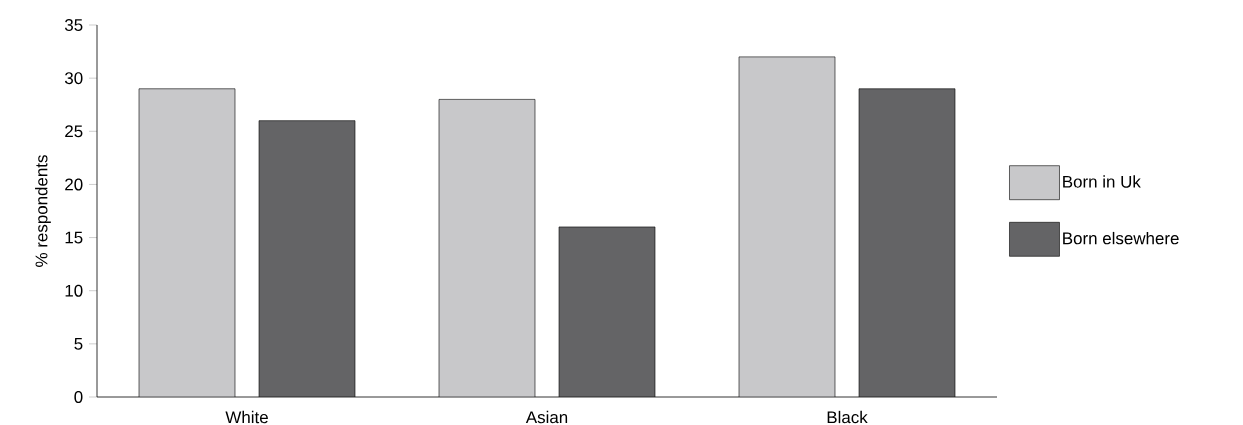  What do you see at coordinates (43, 211) in the screenshot?
I see `y-axis-title: % respondents` at bounding box center [43, 211].